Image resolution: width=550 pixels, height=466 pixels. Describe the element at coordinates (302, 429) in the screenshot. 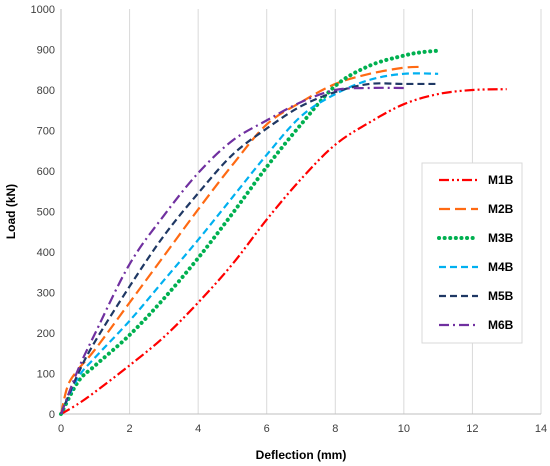

I see `x-tick-labels: 0 2 4 6 8 10 12 14` at that location.